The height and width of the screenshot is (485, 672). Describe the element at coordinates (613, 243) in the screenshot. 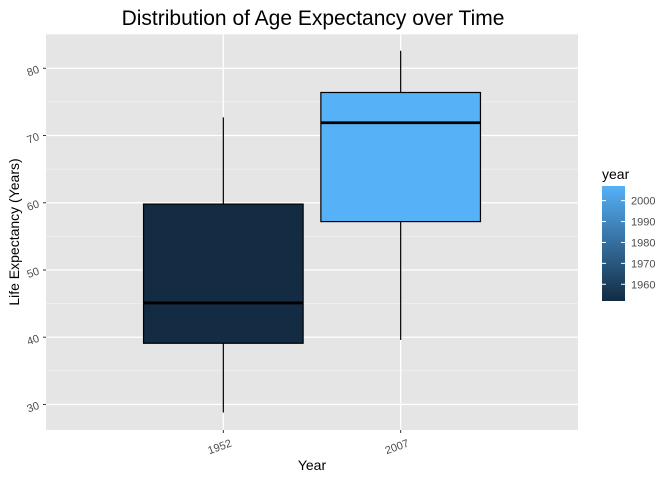

I see `legend-colorbar` at that location.